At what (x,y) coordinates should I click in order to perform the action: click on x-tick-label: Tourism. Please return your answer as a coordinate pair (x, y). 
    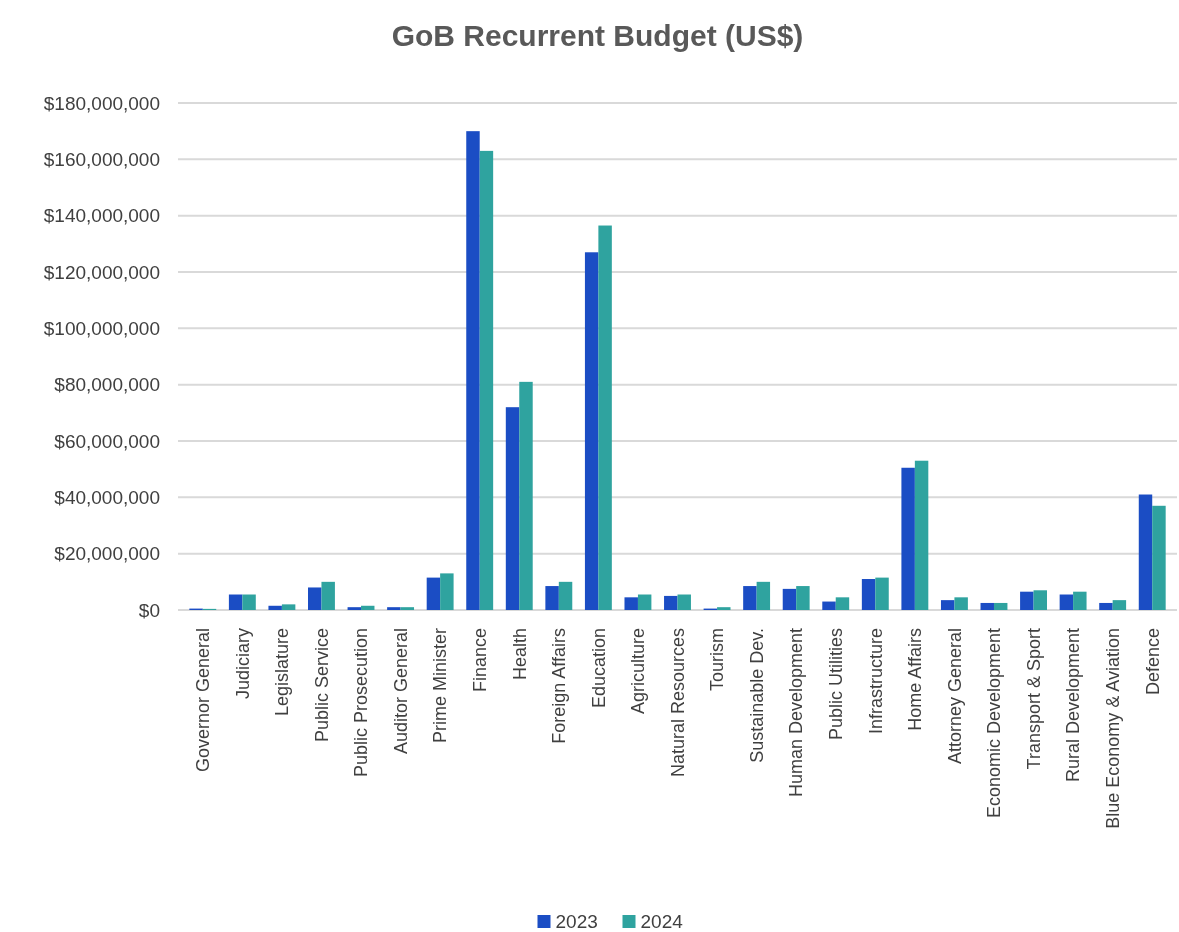
    Looking at the image, I should click on (717, 660).